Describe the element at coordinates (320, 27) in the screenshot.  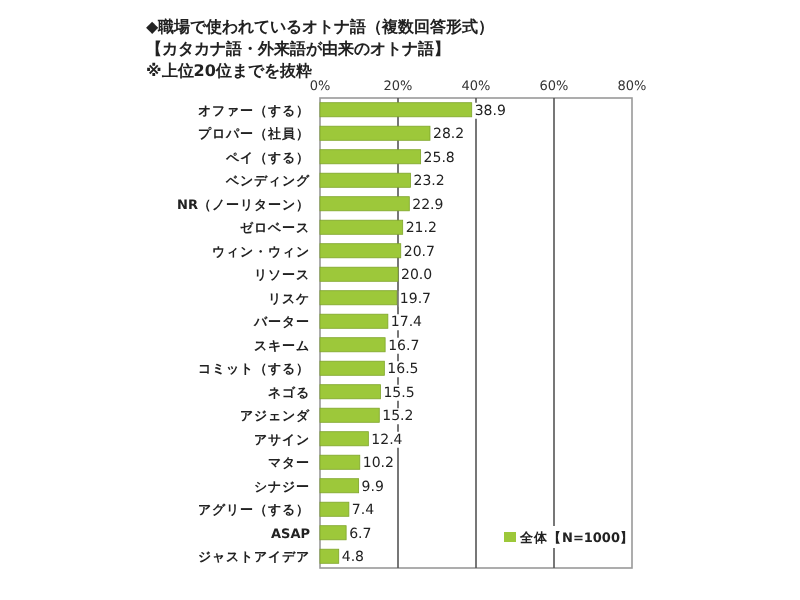
I see `chart-title: ◆職場で使われているオトナ語（複数回答形式）` at that location.